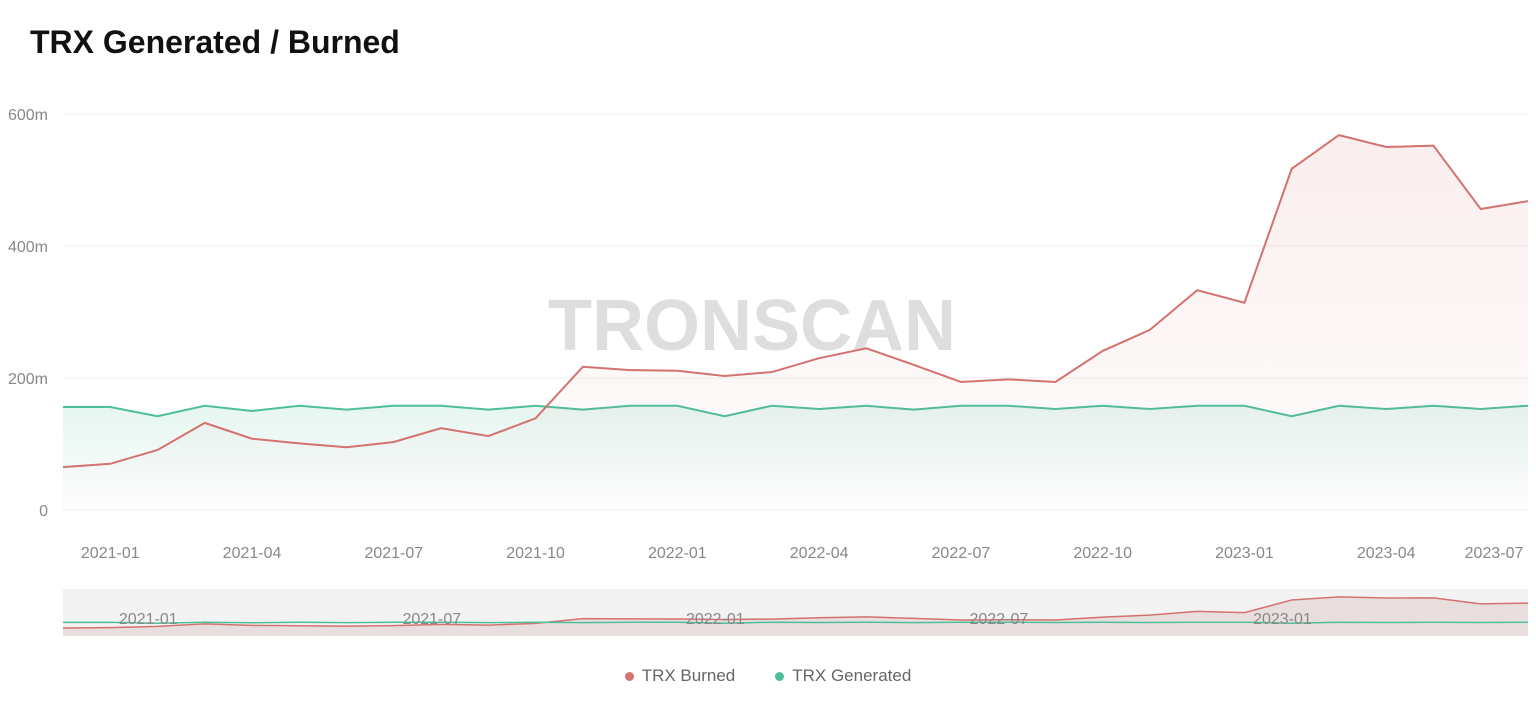 The width and height of the screenshot is (1536, 716). Describe the element at coordinates (961, 553) in the screenshot. I see `x-tick-label: 2022-07` at that location.